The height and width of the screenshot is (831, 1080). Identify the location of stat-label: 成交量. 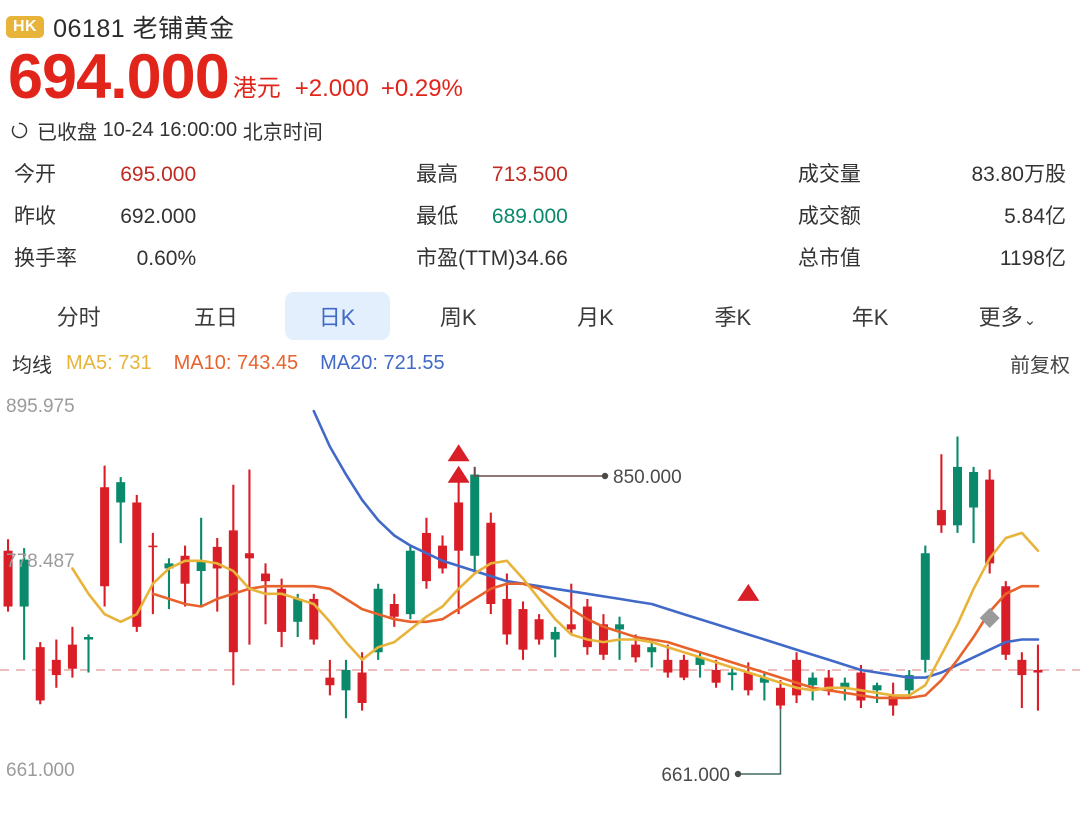
(829, 174).